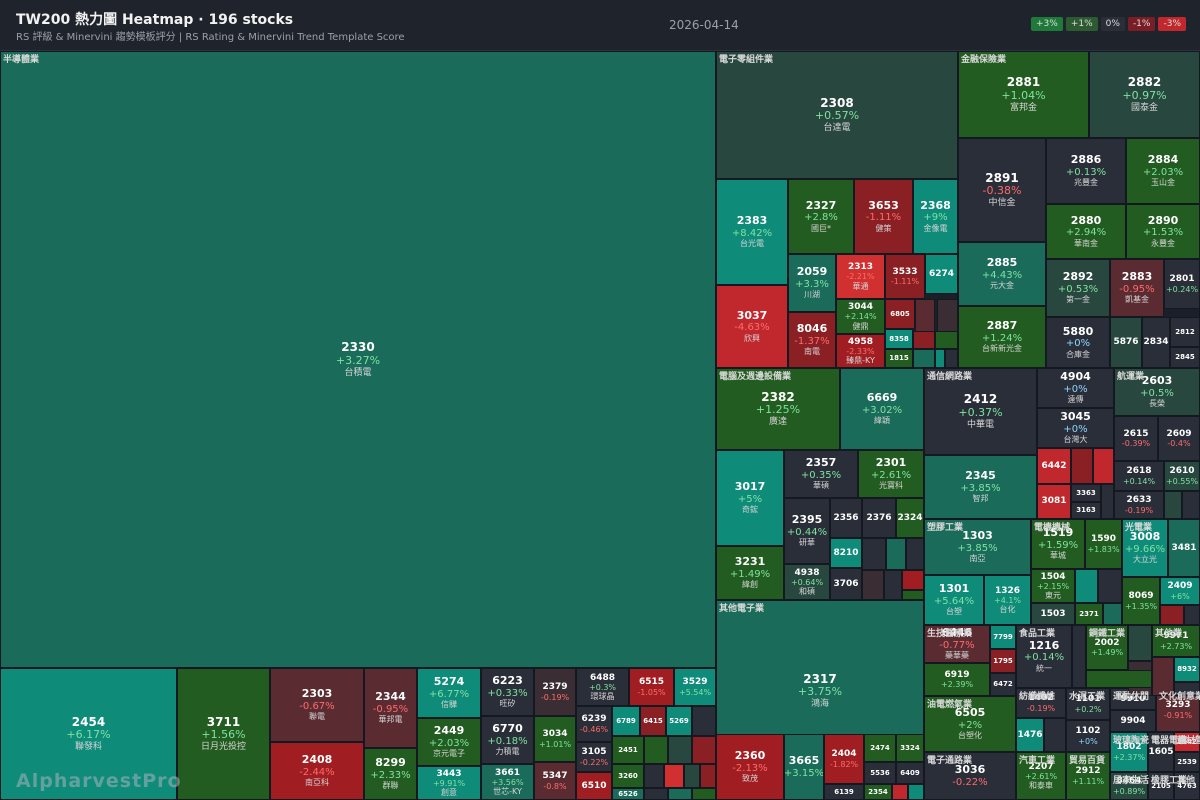 This screenshot has height=800, width=1200. What do you see at coordinates (883, 216) in the screenshot?
I see `stock-tile: 3653 -1.11% 健策` at bounding box center [883, 216].